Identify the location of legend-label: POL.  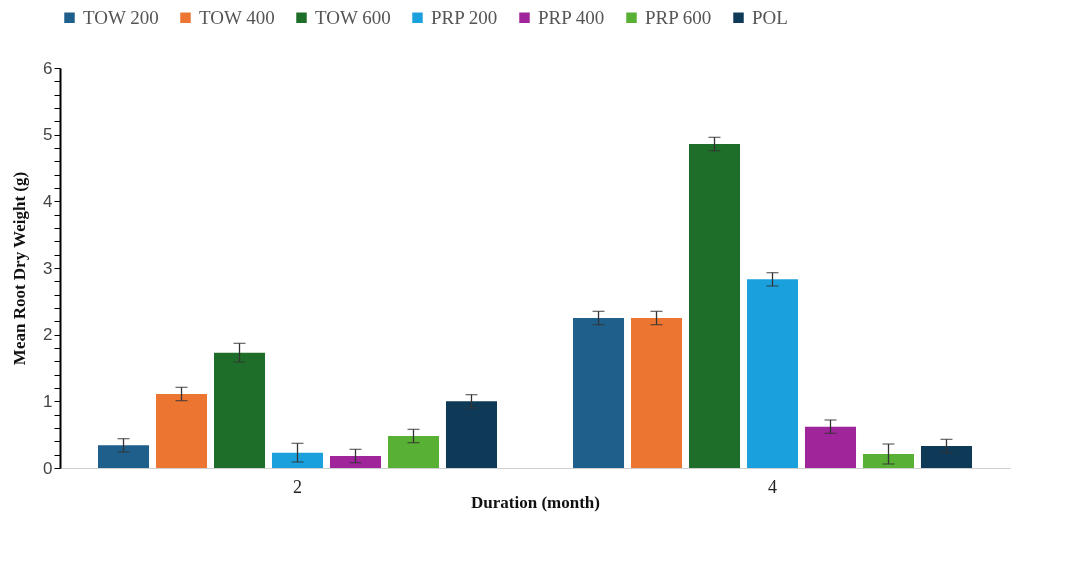
(770, 17).